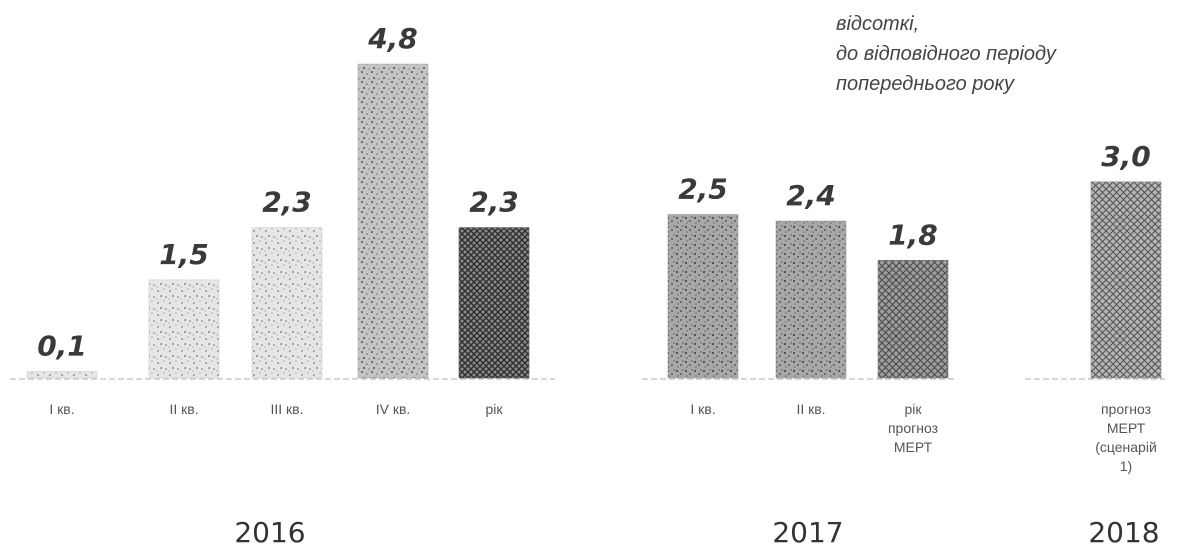 This screenshot has height=549, width=1182. I want to click on value-label-2016-1: 0,1, so click(62, 345).